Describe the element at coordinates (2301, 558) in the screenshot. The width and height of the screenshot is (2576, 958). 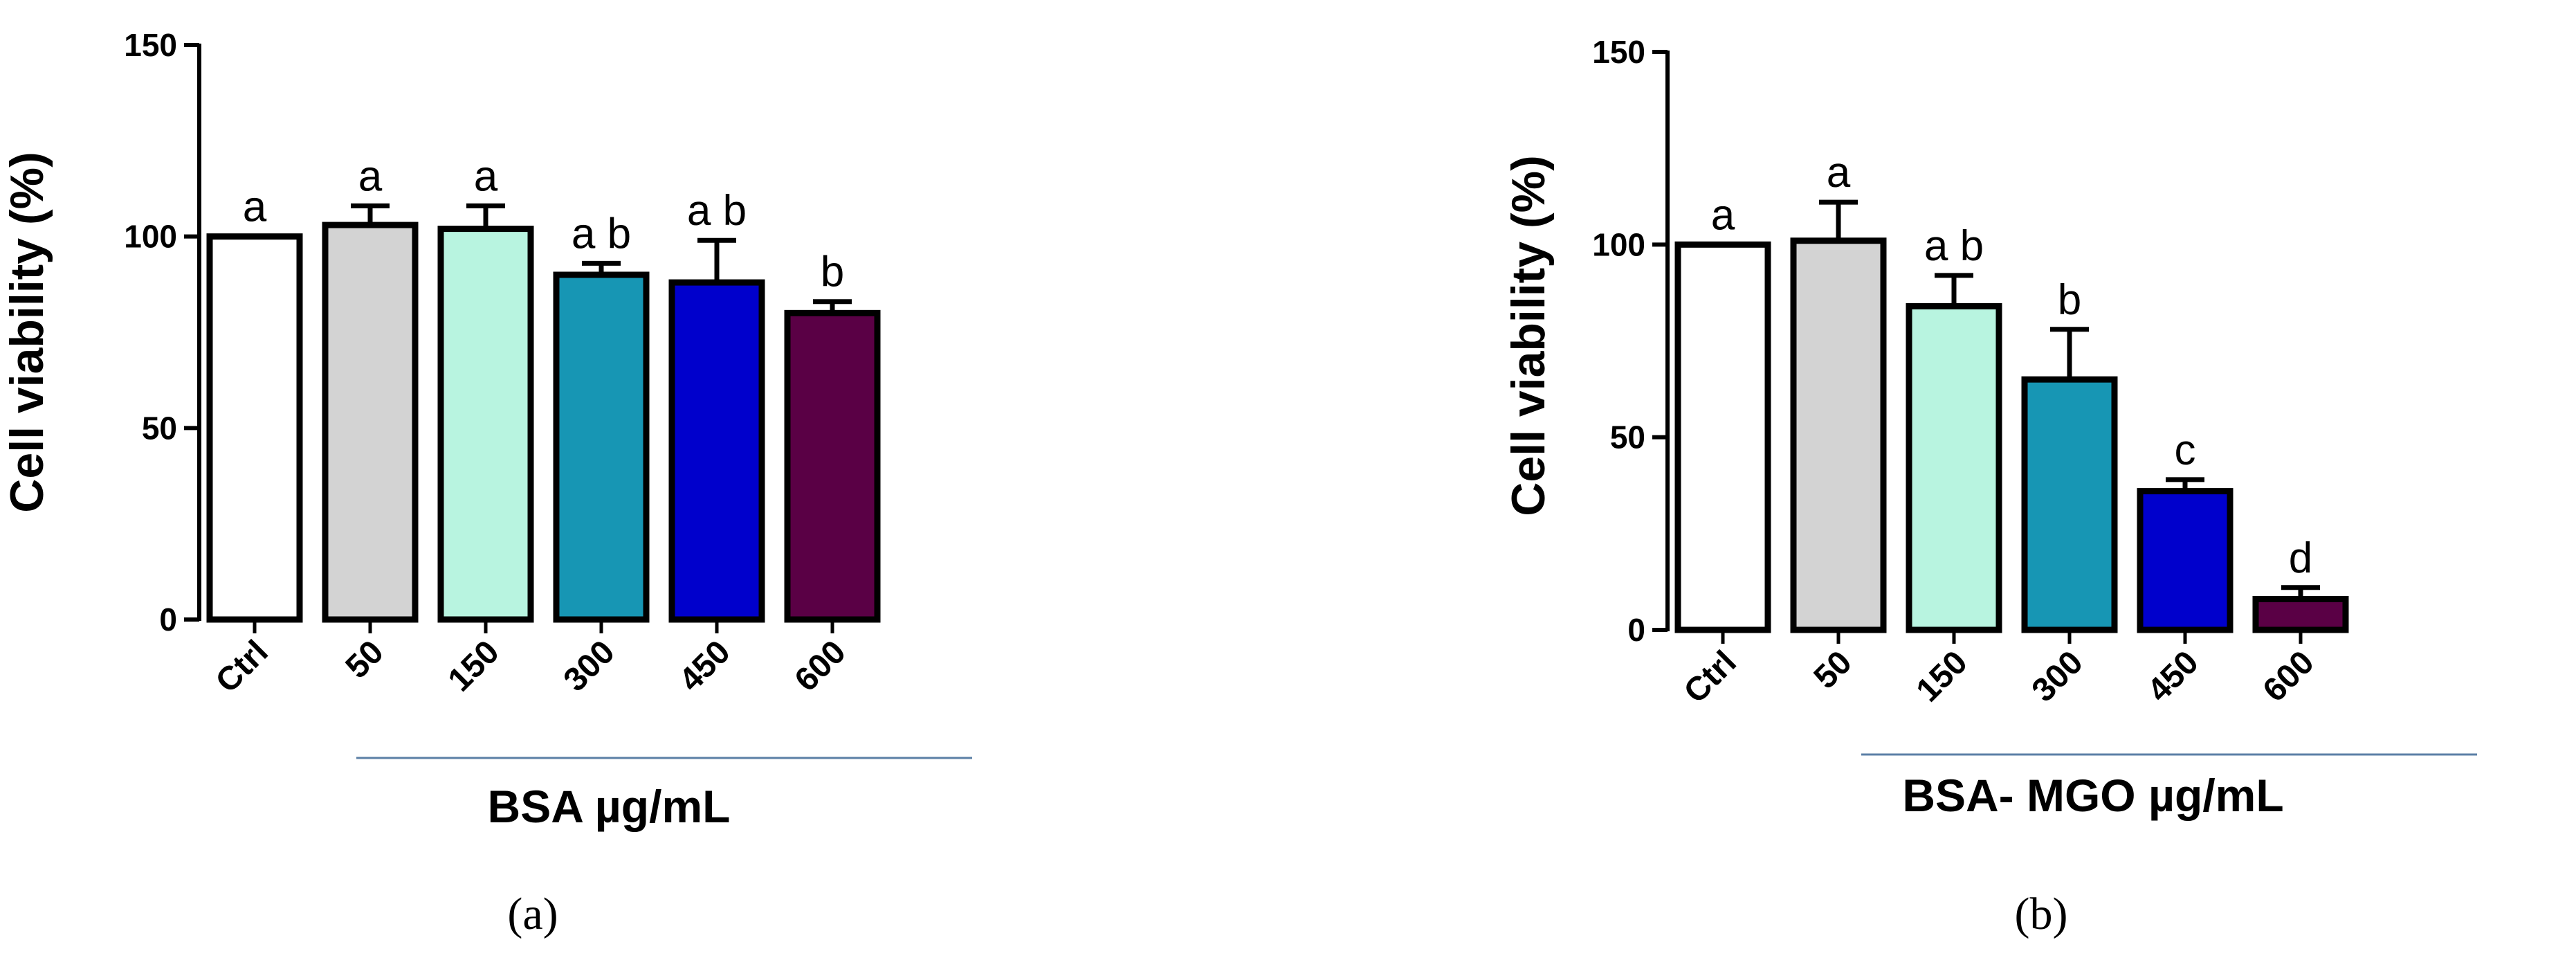
I see `significance-label: d` at that location.